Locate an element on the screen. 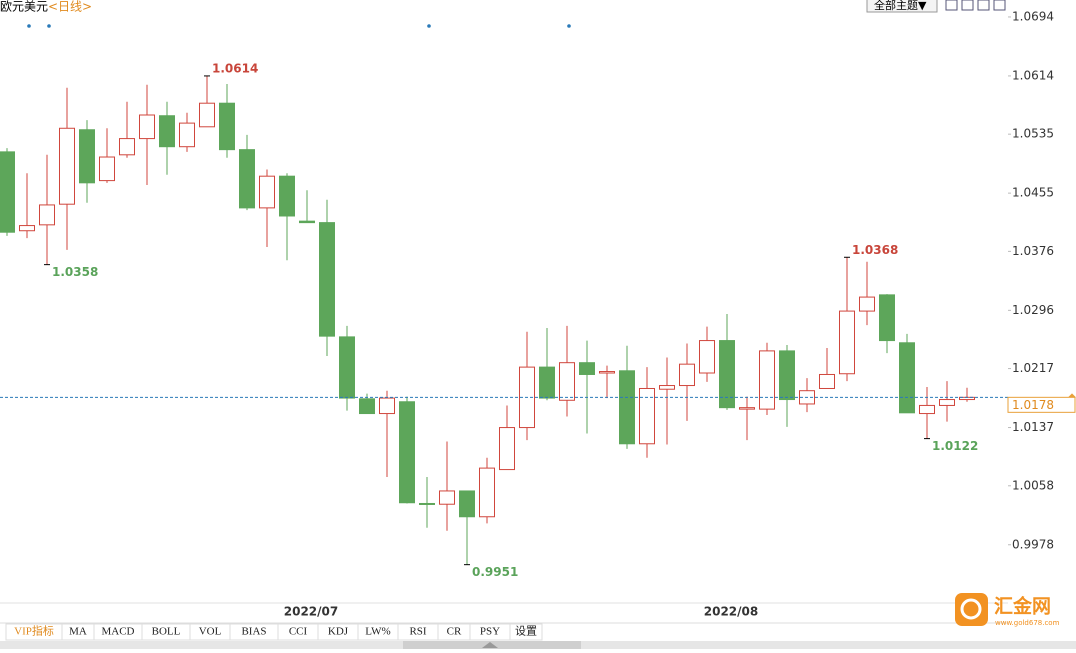 The image size is (1076, 653). theme-label: 全部主题▼ is located at coordinates (900, 6).